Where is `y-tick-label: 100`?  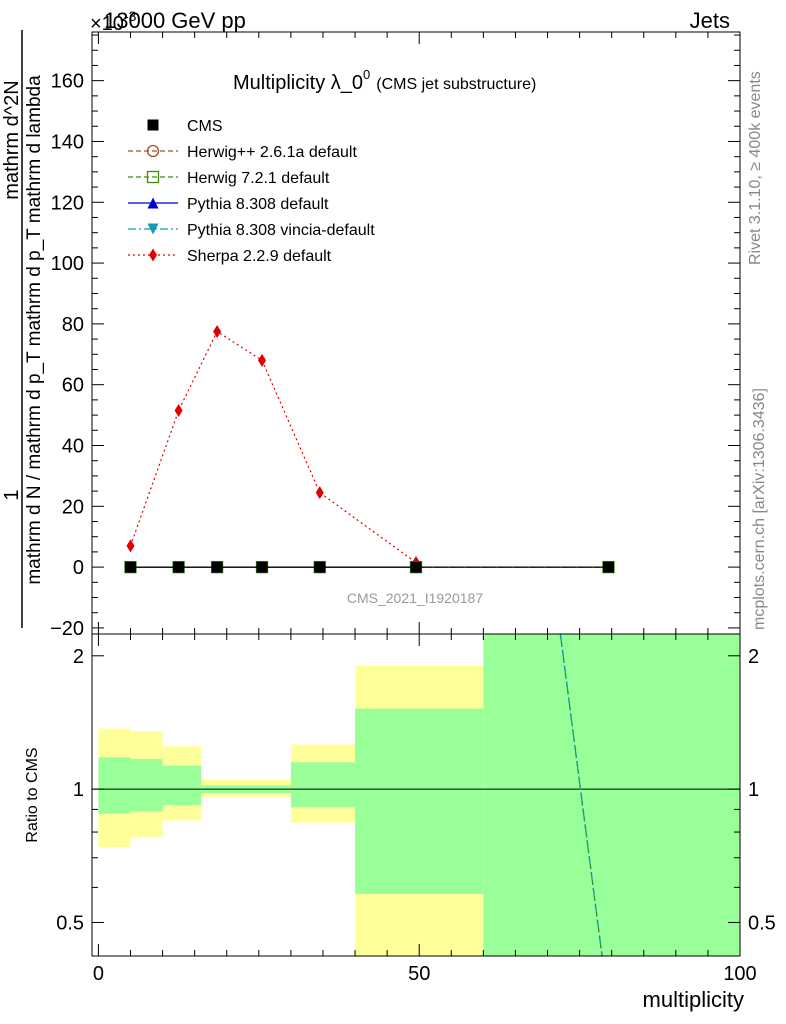 y-tick-label: 100 is located at coordinates (67, 264).